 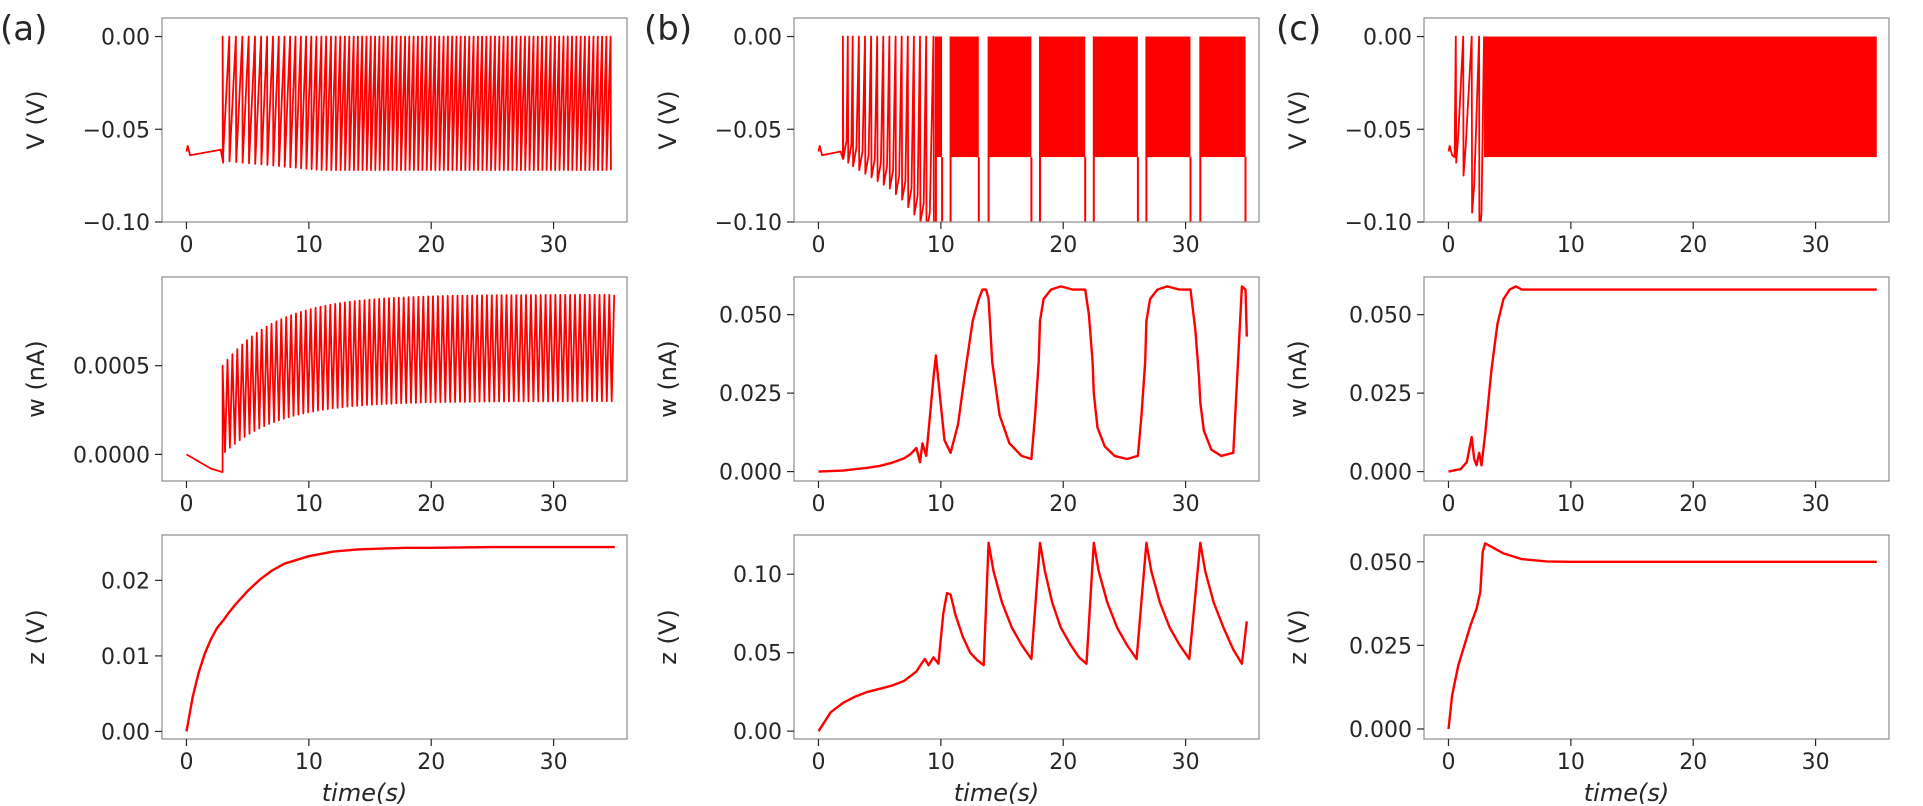 I want to click on y-tick-label: 0.02, so click(x=125, y=581).